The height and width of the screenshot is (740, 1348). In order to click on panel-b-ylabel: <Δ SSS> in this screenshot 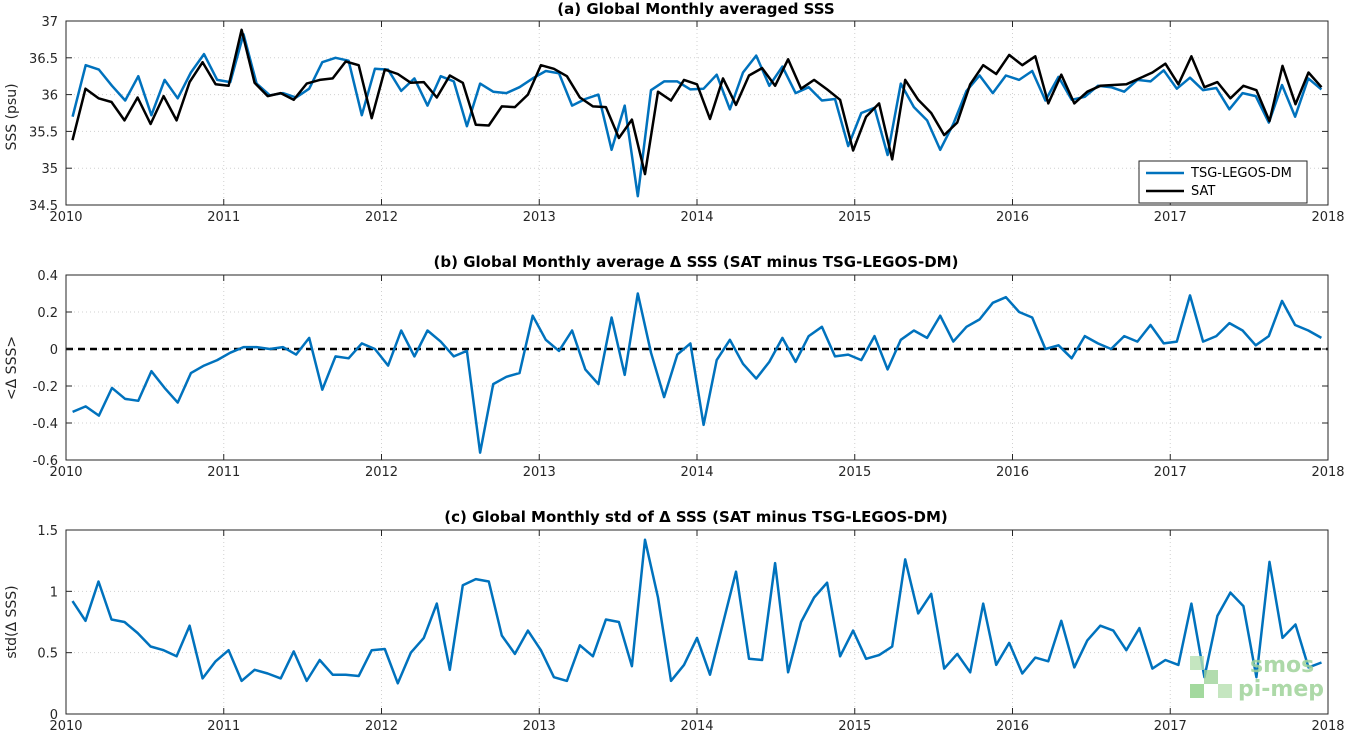, I will do `click(12, 368)`.